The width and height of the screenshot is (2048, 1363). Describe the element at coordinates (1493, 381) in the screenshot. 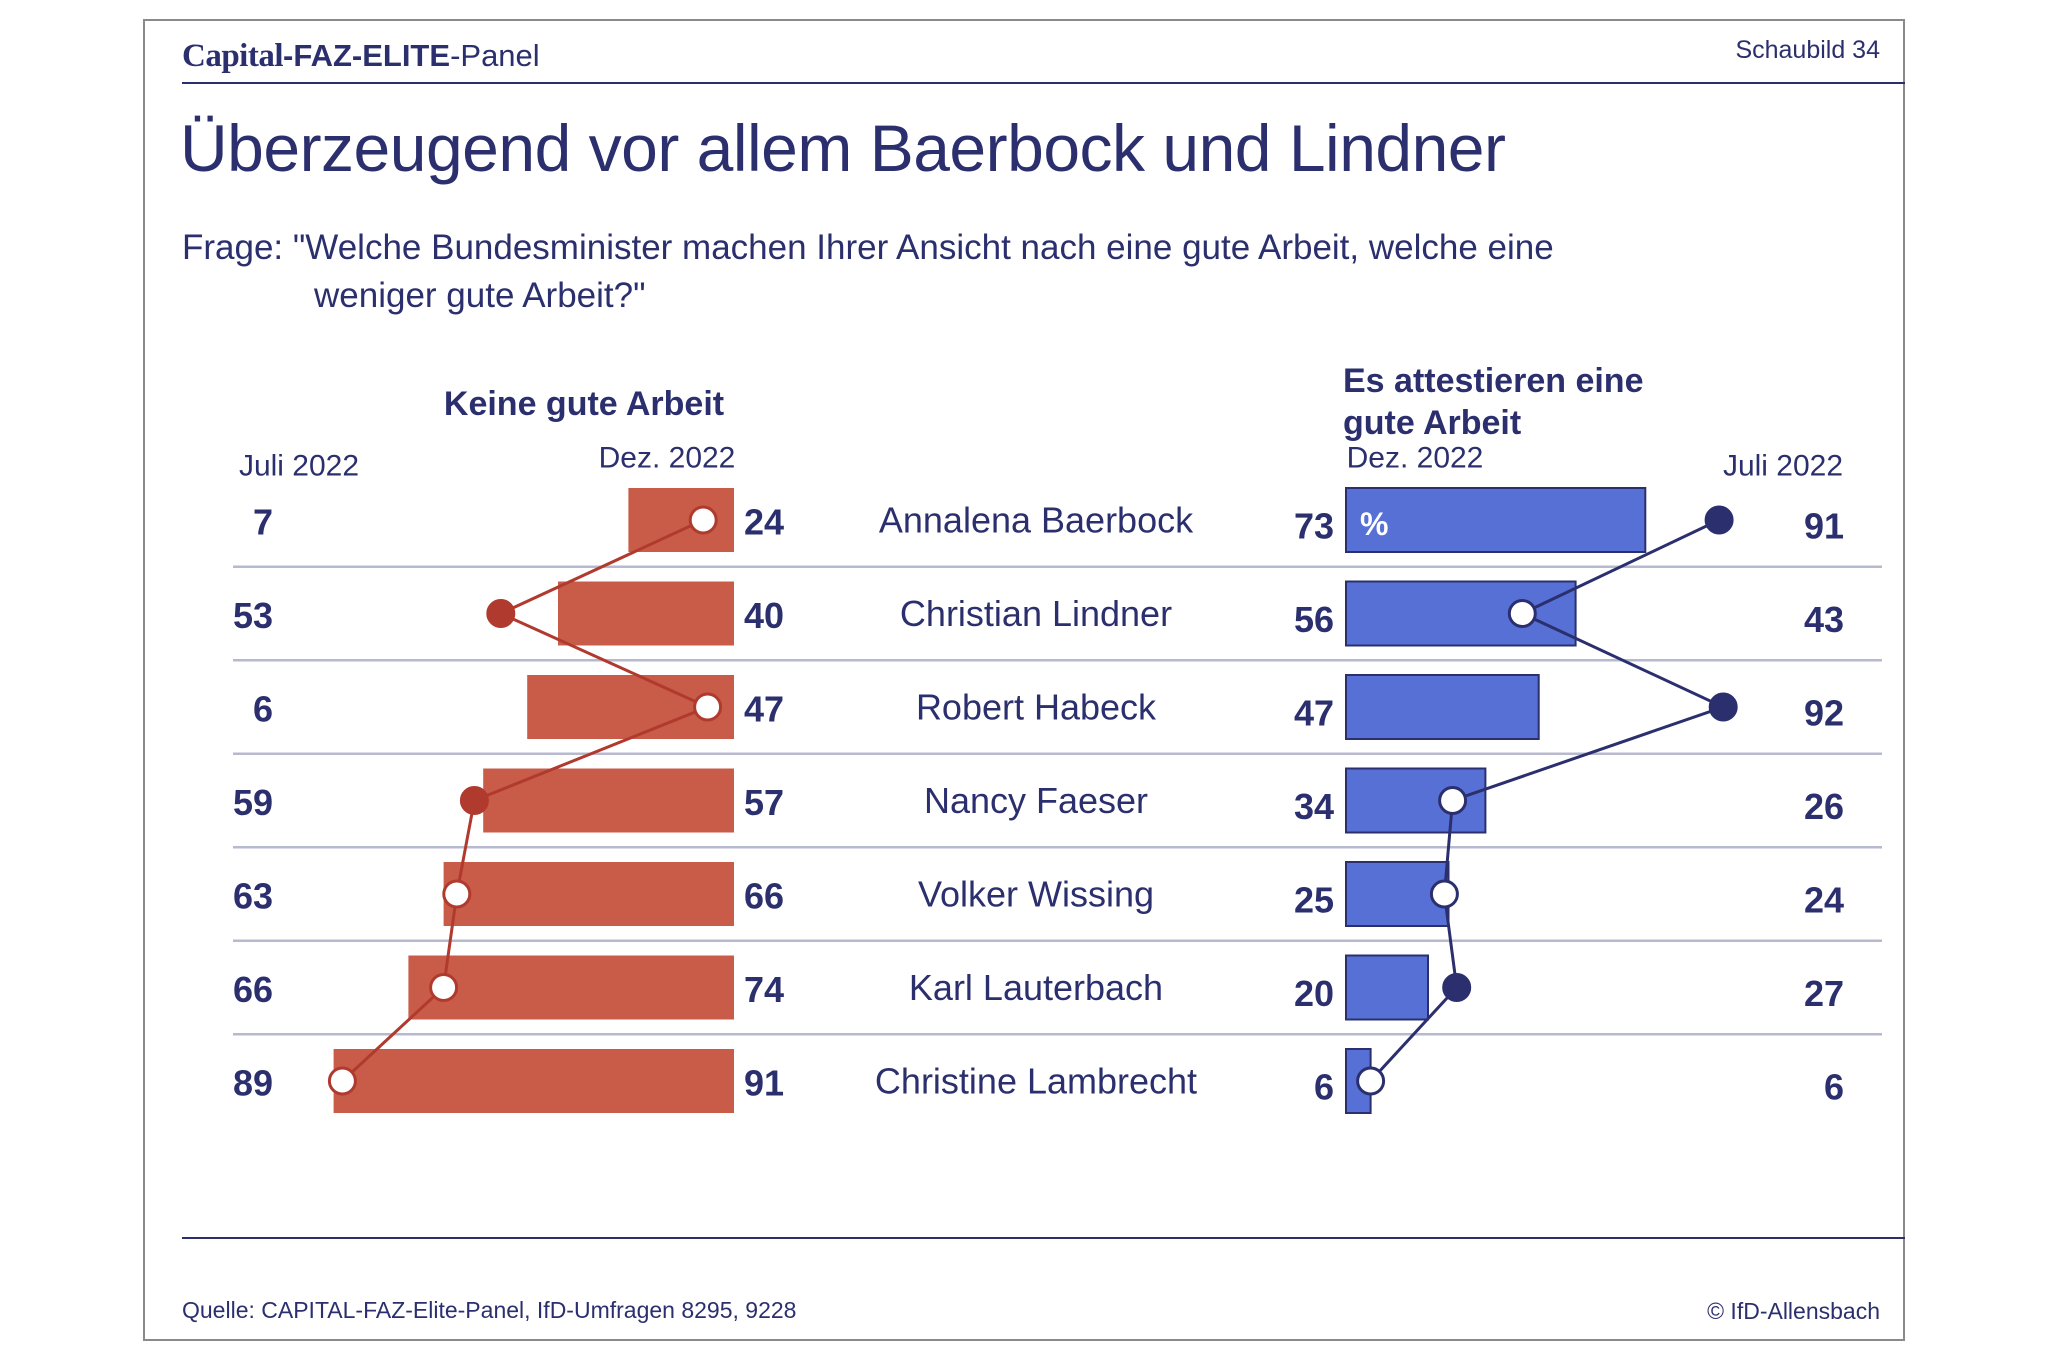

I see `right-panel-title-line1: Es attestieren eine` at that location.